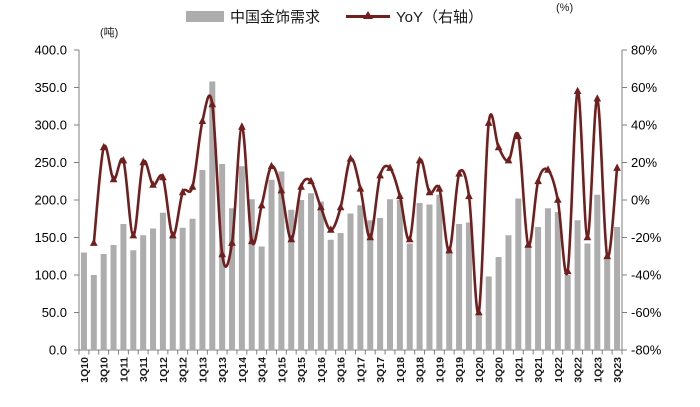  I want to click on x-axis-label: 1Q20, so click(480, 370).